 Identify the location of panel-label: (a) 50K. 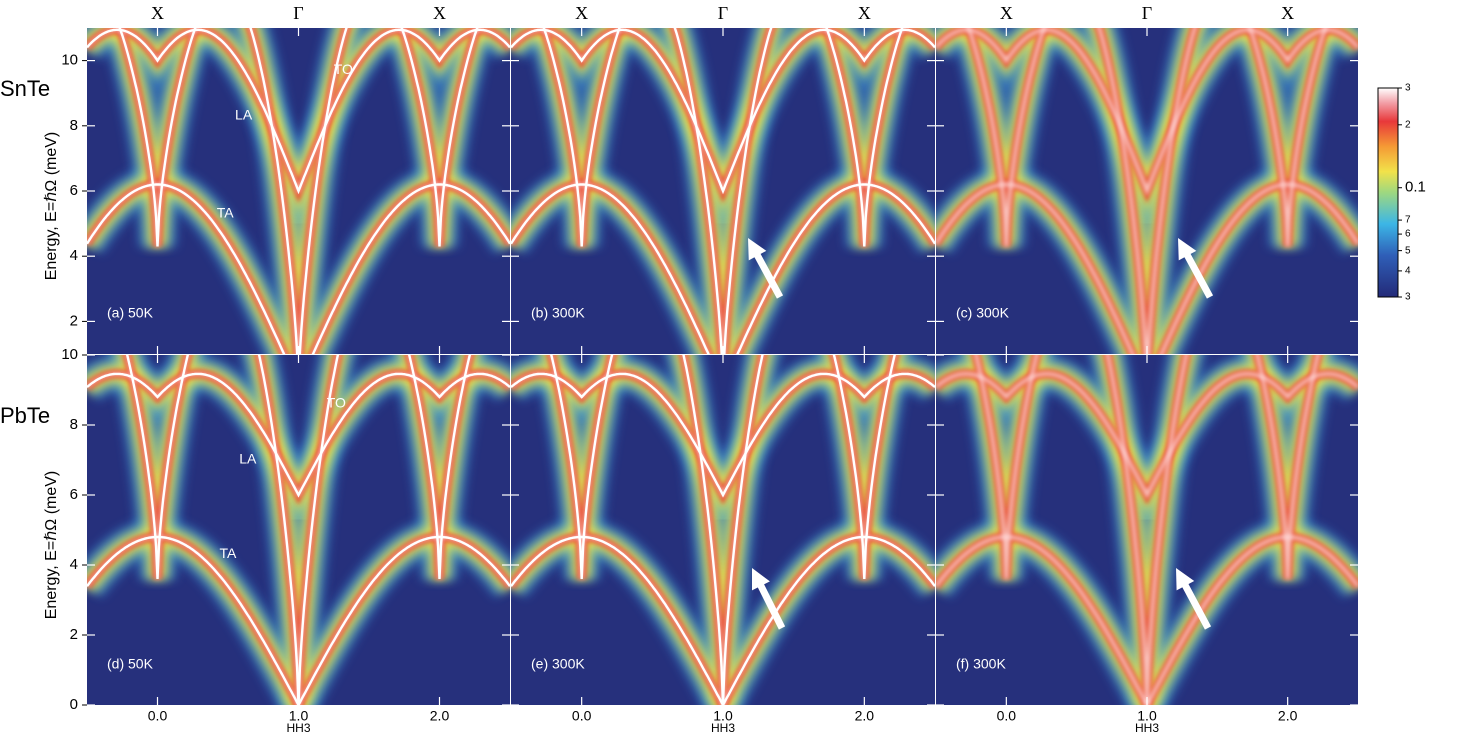
(130, 313).